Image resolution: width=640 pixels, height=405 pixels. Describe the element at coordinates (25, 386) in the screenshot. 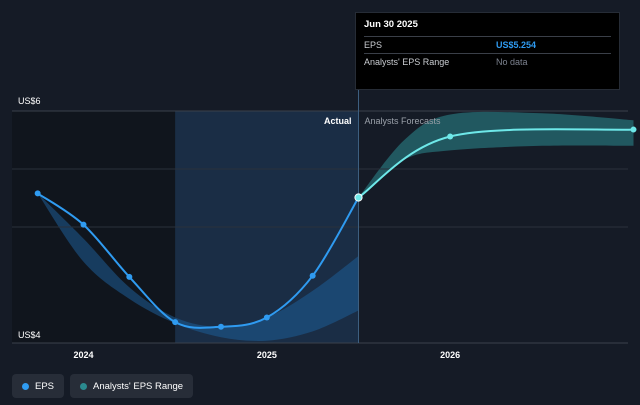

I see `eps-legend-dot-icon` at that location.